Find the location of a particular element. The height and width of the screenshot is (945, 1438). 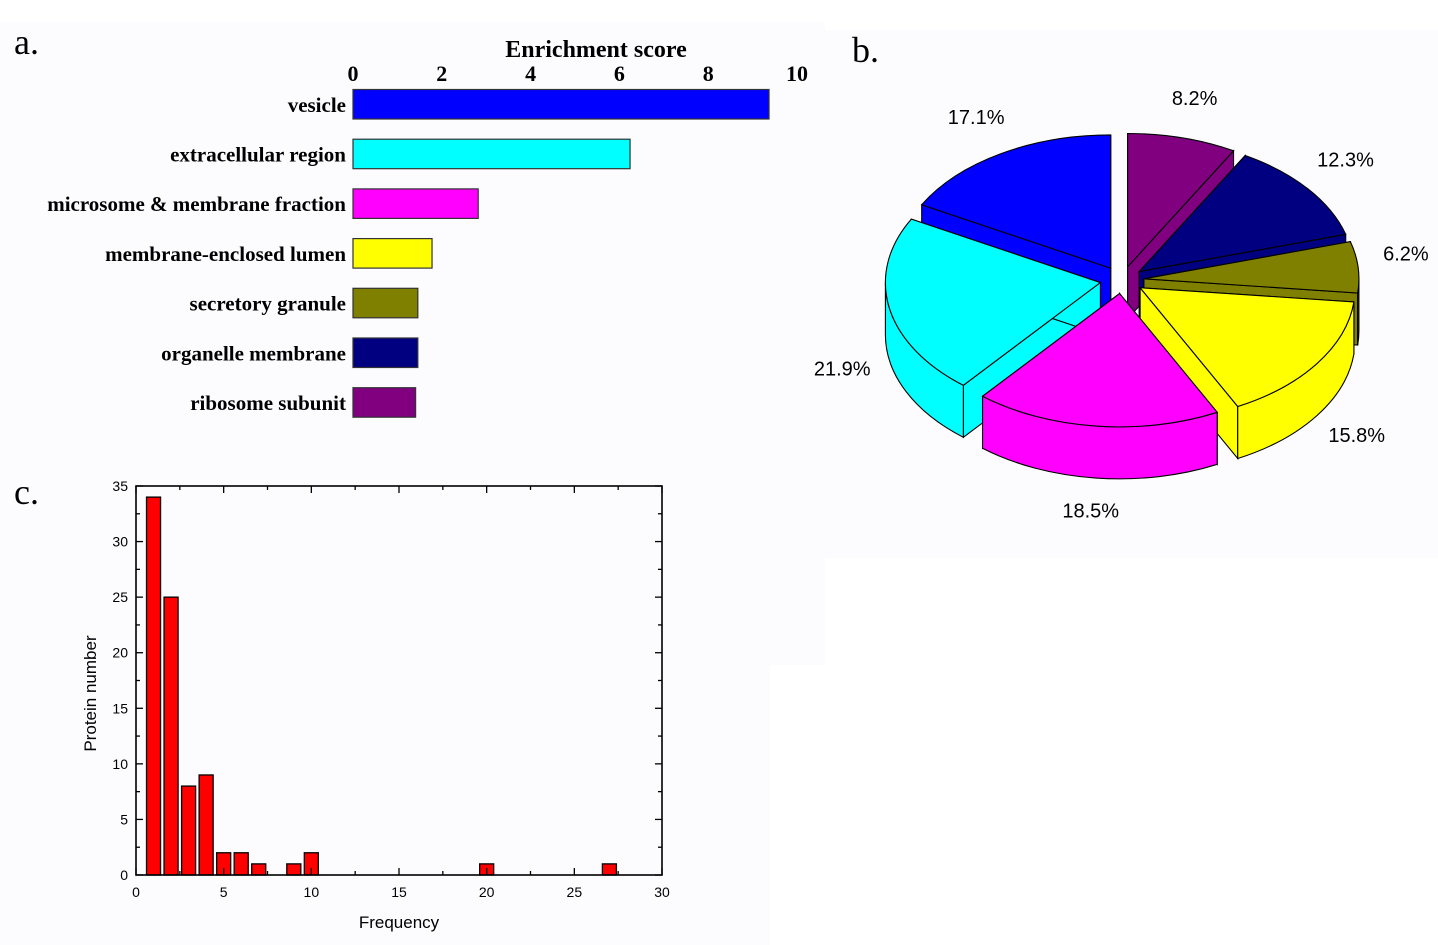

bar-vesicle is located at coordinates (561, 104).